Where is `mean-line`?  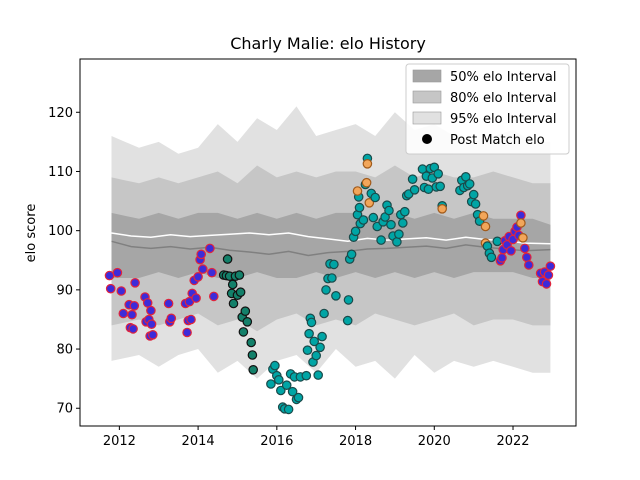
mean-line is located at coordinates (331, 238).